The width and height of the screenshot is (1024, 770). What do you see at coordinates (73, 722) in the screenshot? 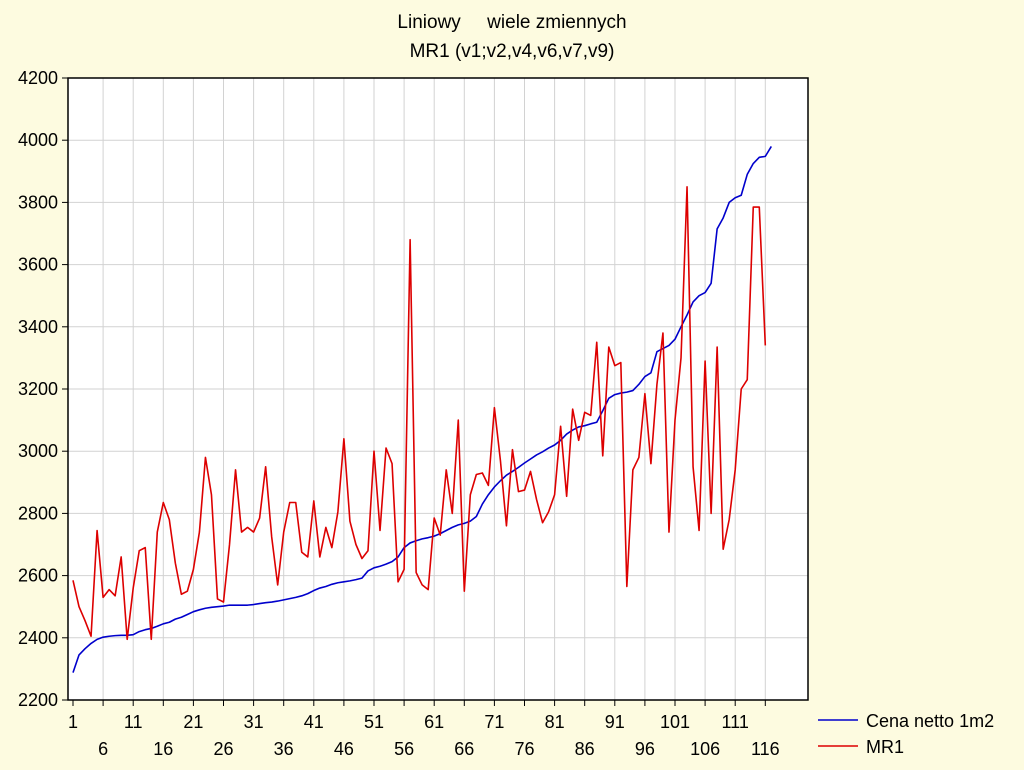
I see `x-tick-label: 1` at bounding box center [73, 722].